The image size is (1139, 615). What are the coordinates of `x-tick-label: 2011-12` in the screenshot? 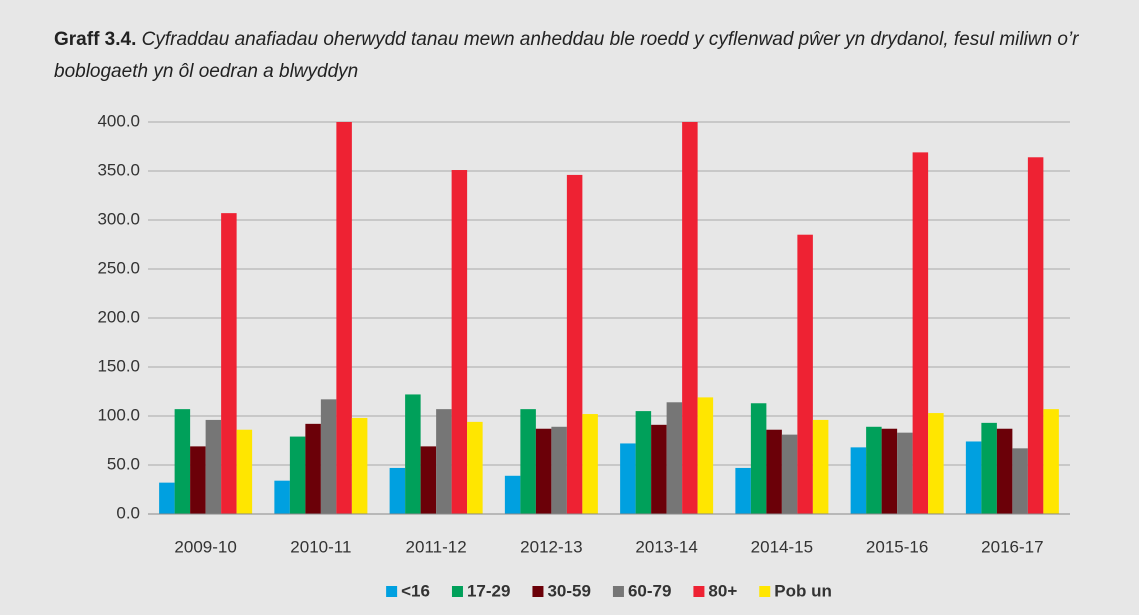 It's located at (436, 546).